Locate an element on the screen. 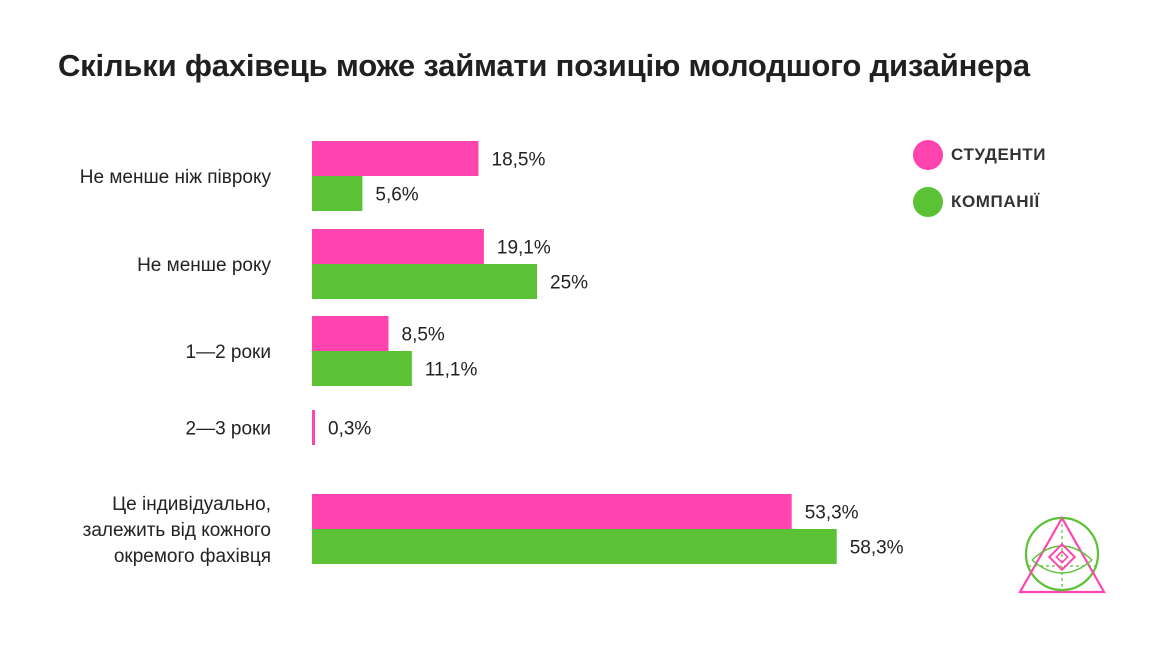 This screenshot has width=1160, height=653. category-label-line: Не менше року is located at coordinates (204, 265).